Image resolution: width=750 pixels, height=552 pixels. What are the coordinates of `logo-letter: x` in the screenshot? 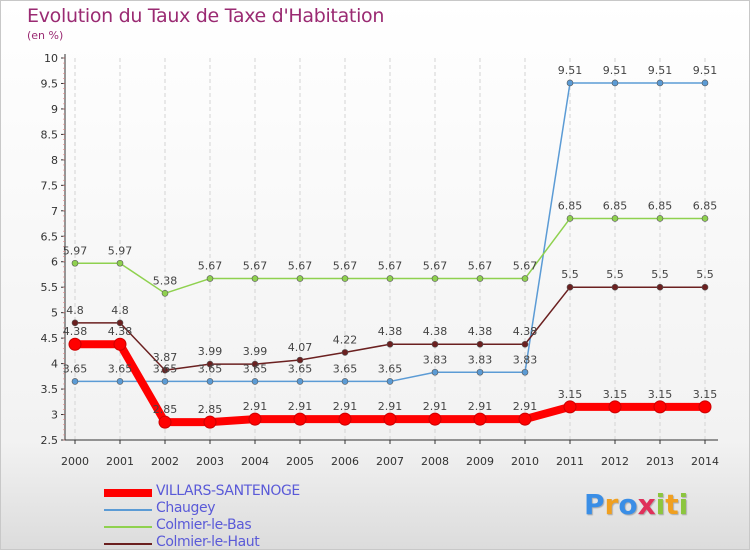 It's located at (646, 504).